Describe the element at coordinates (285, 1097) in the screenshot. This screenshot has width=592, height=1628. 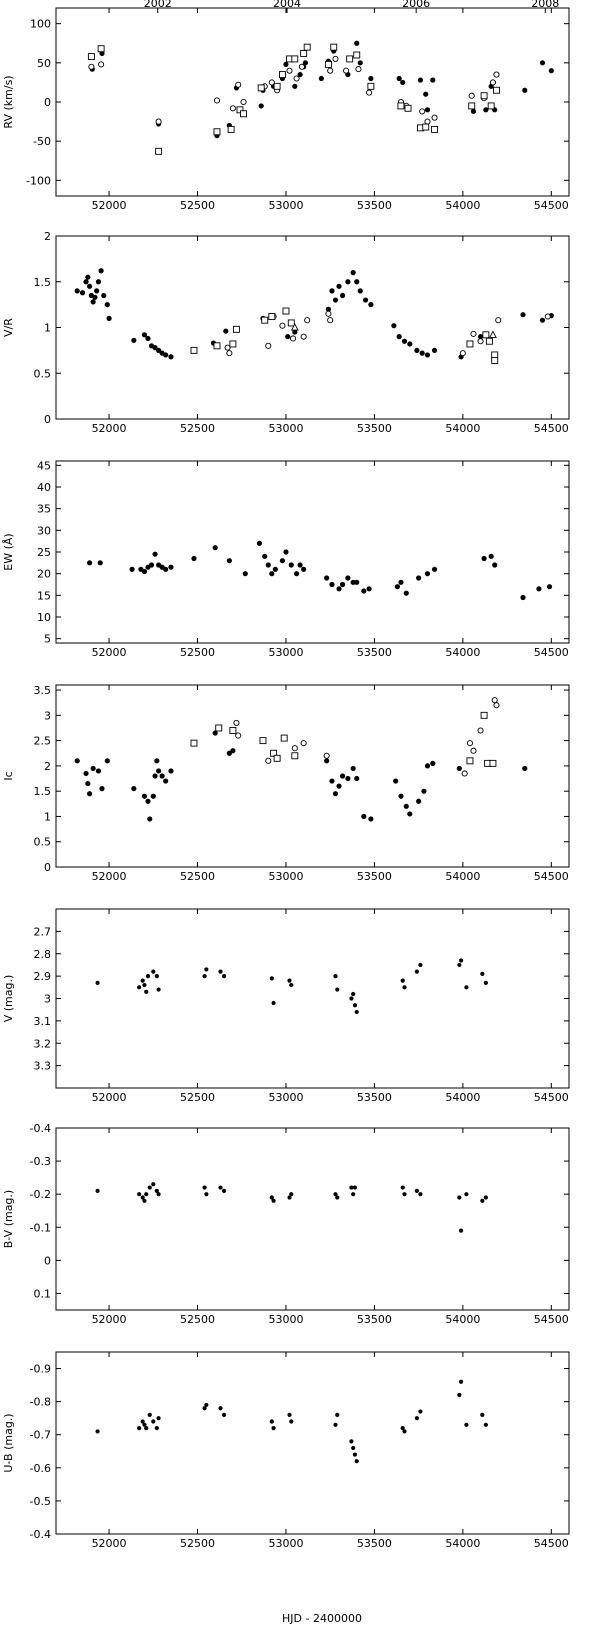
I see `x-tick-label: 53000` at that location.